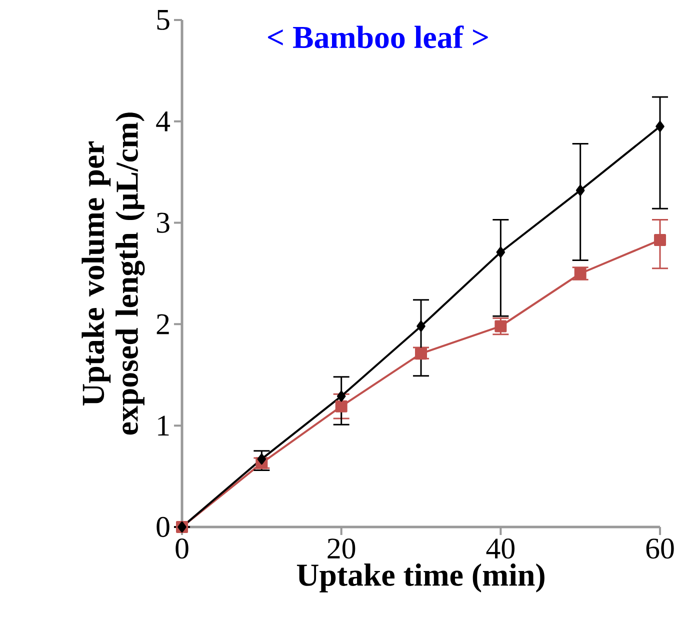 This screenshot has height=627, width=694. I want to click on y-tick-label: 1, so click(163, 426).